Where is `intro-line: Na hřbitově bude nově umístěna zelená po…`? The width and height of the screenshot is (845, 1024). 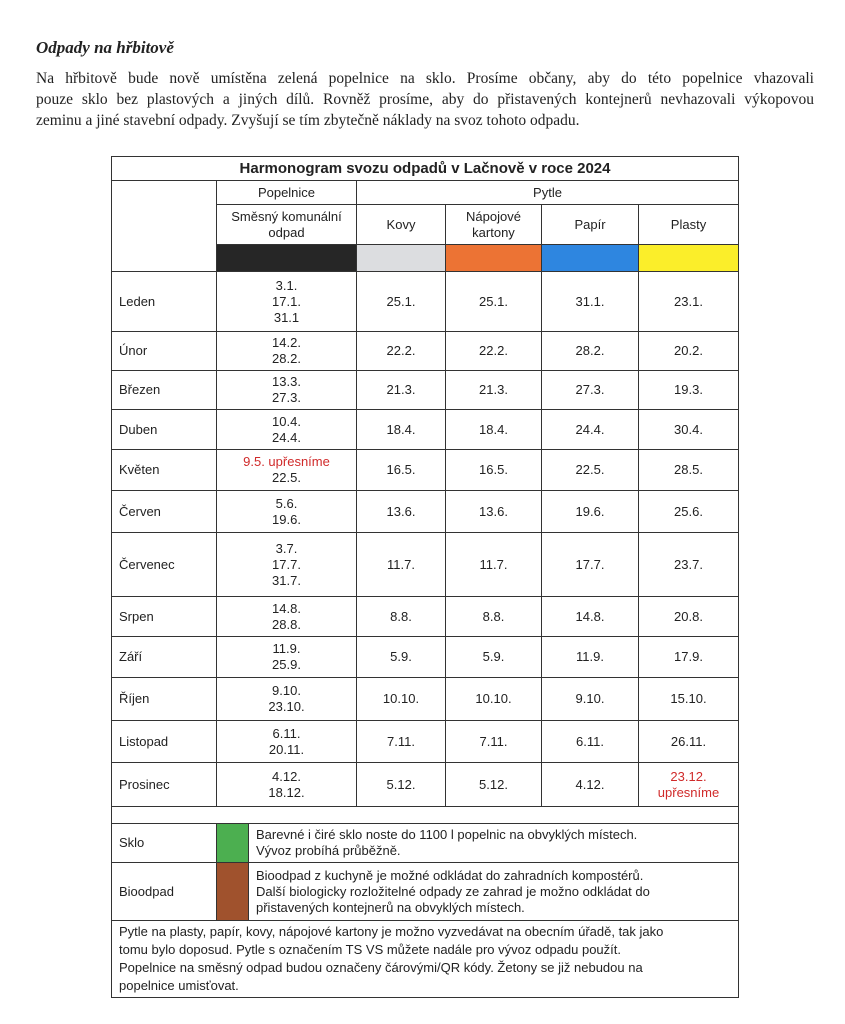
intro-line: Na hřbitově bude nově umístěna zelená po… is located at coordinates (425, 78).